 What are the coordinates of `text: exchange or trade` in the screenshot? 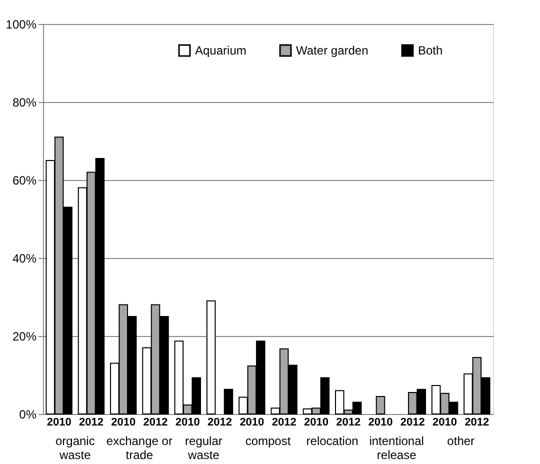 It's located at (139, 448).